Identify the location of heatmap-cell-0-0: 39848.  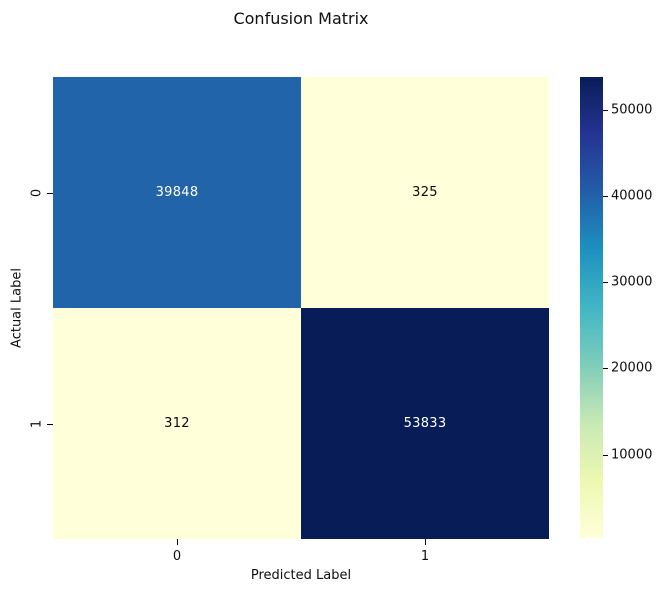
(177, 192).